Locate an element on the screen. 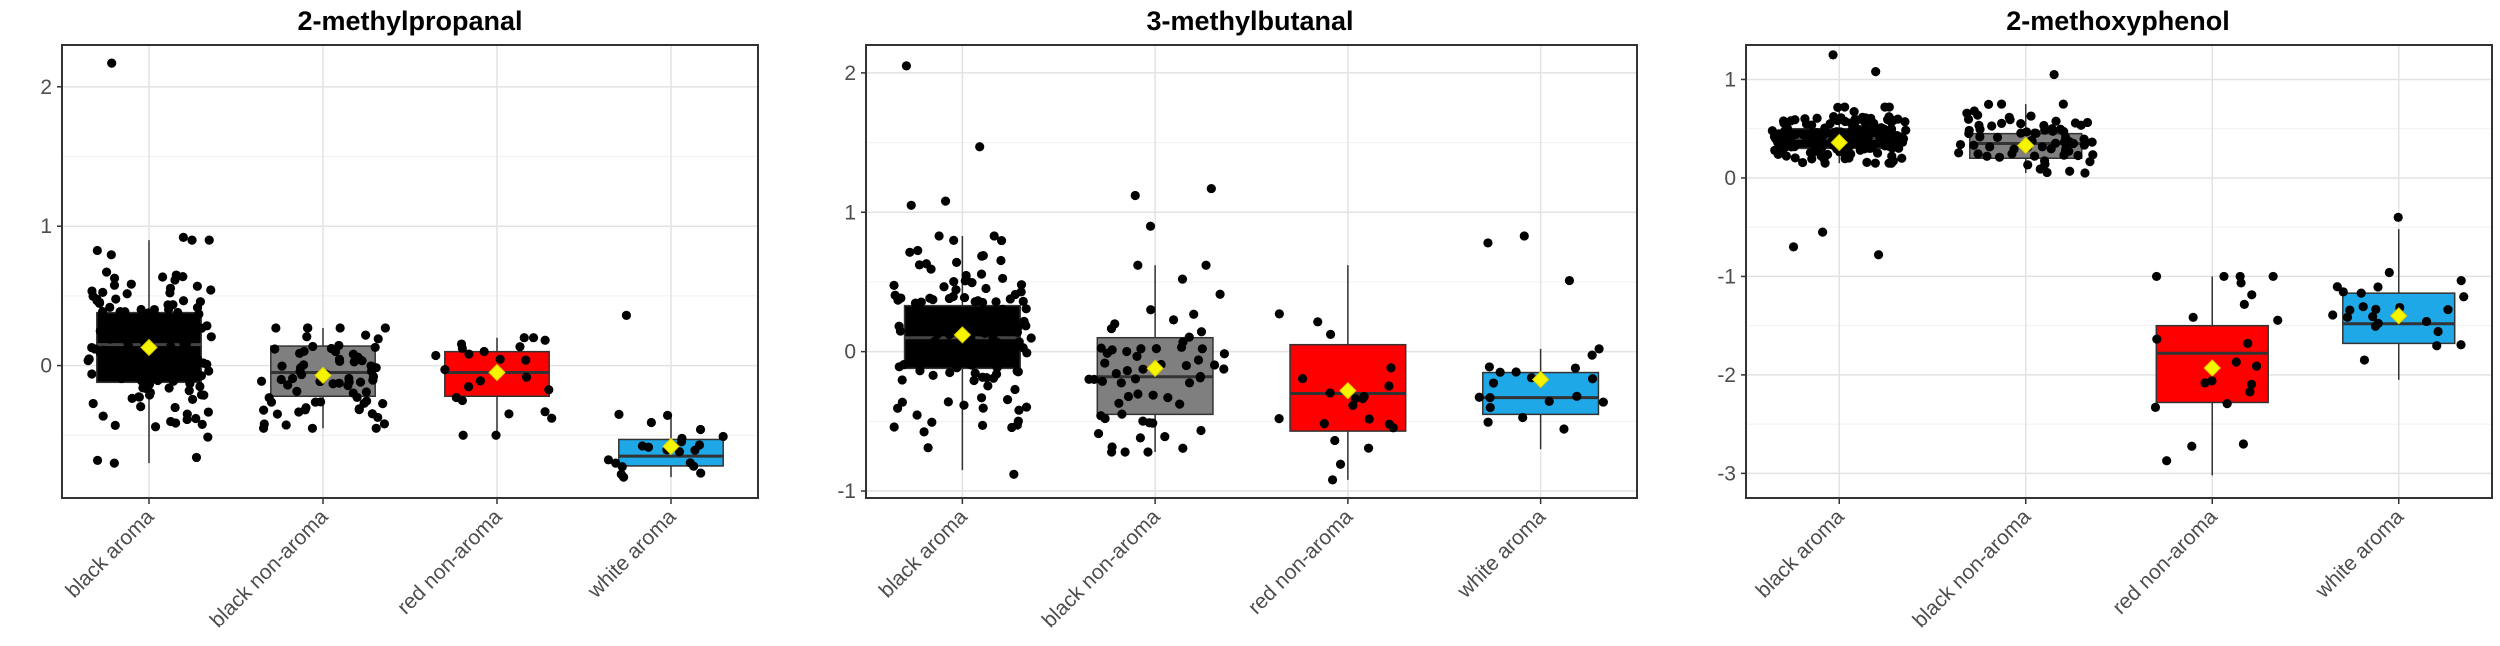 Image resolution: width=2500 pixels, height=646 pixels. box-white-aroma is located at coordinates (2398, 296).